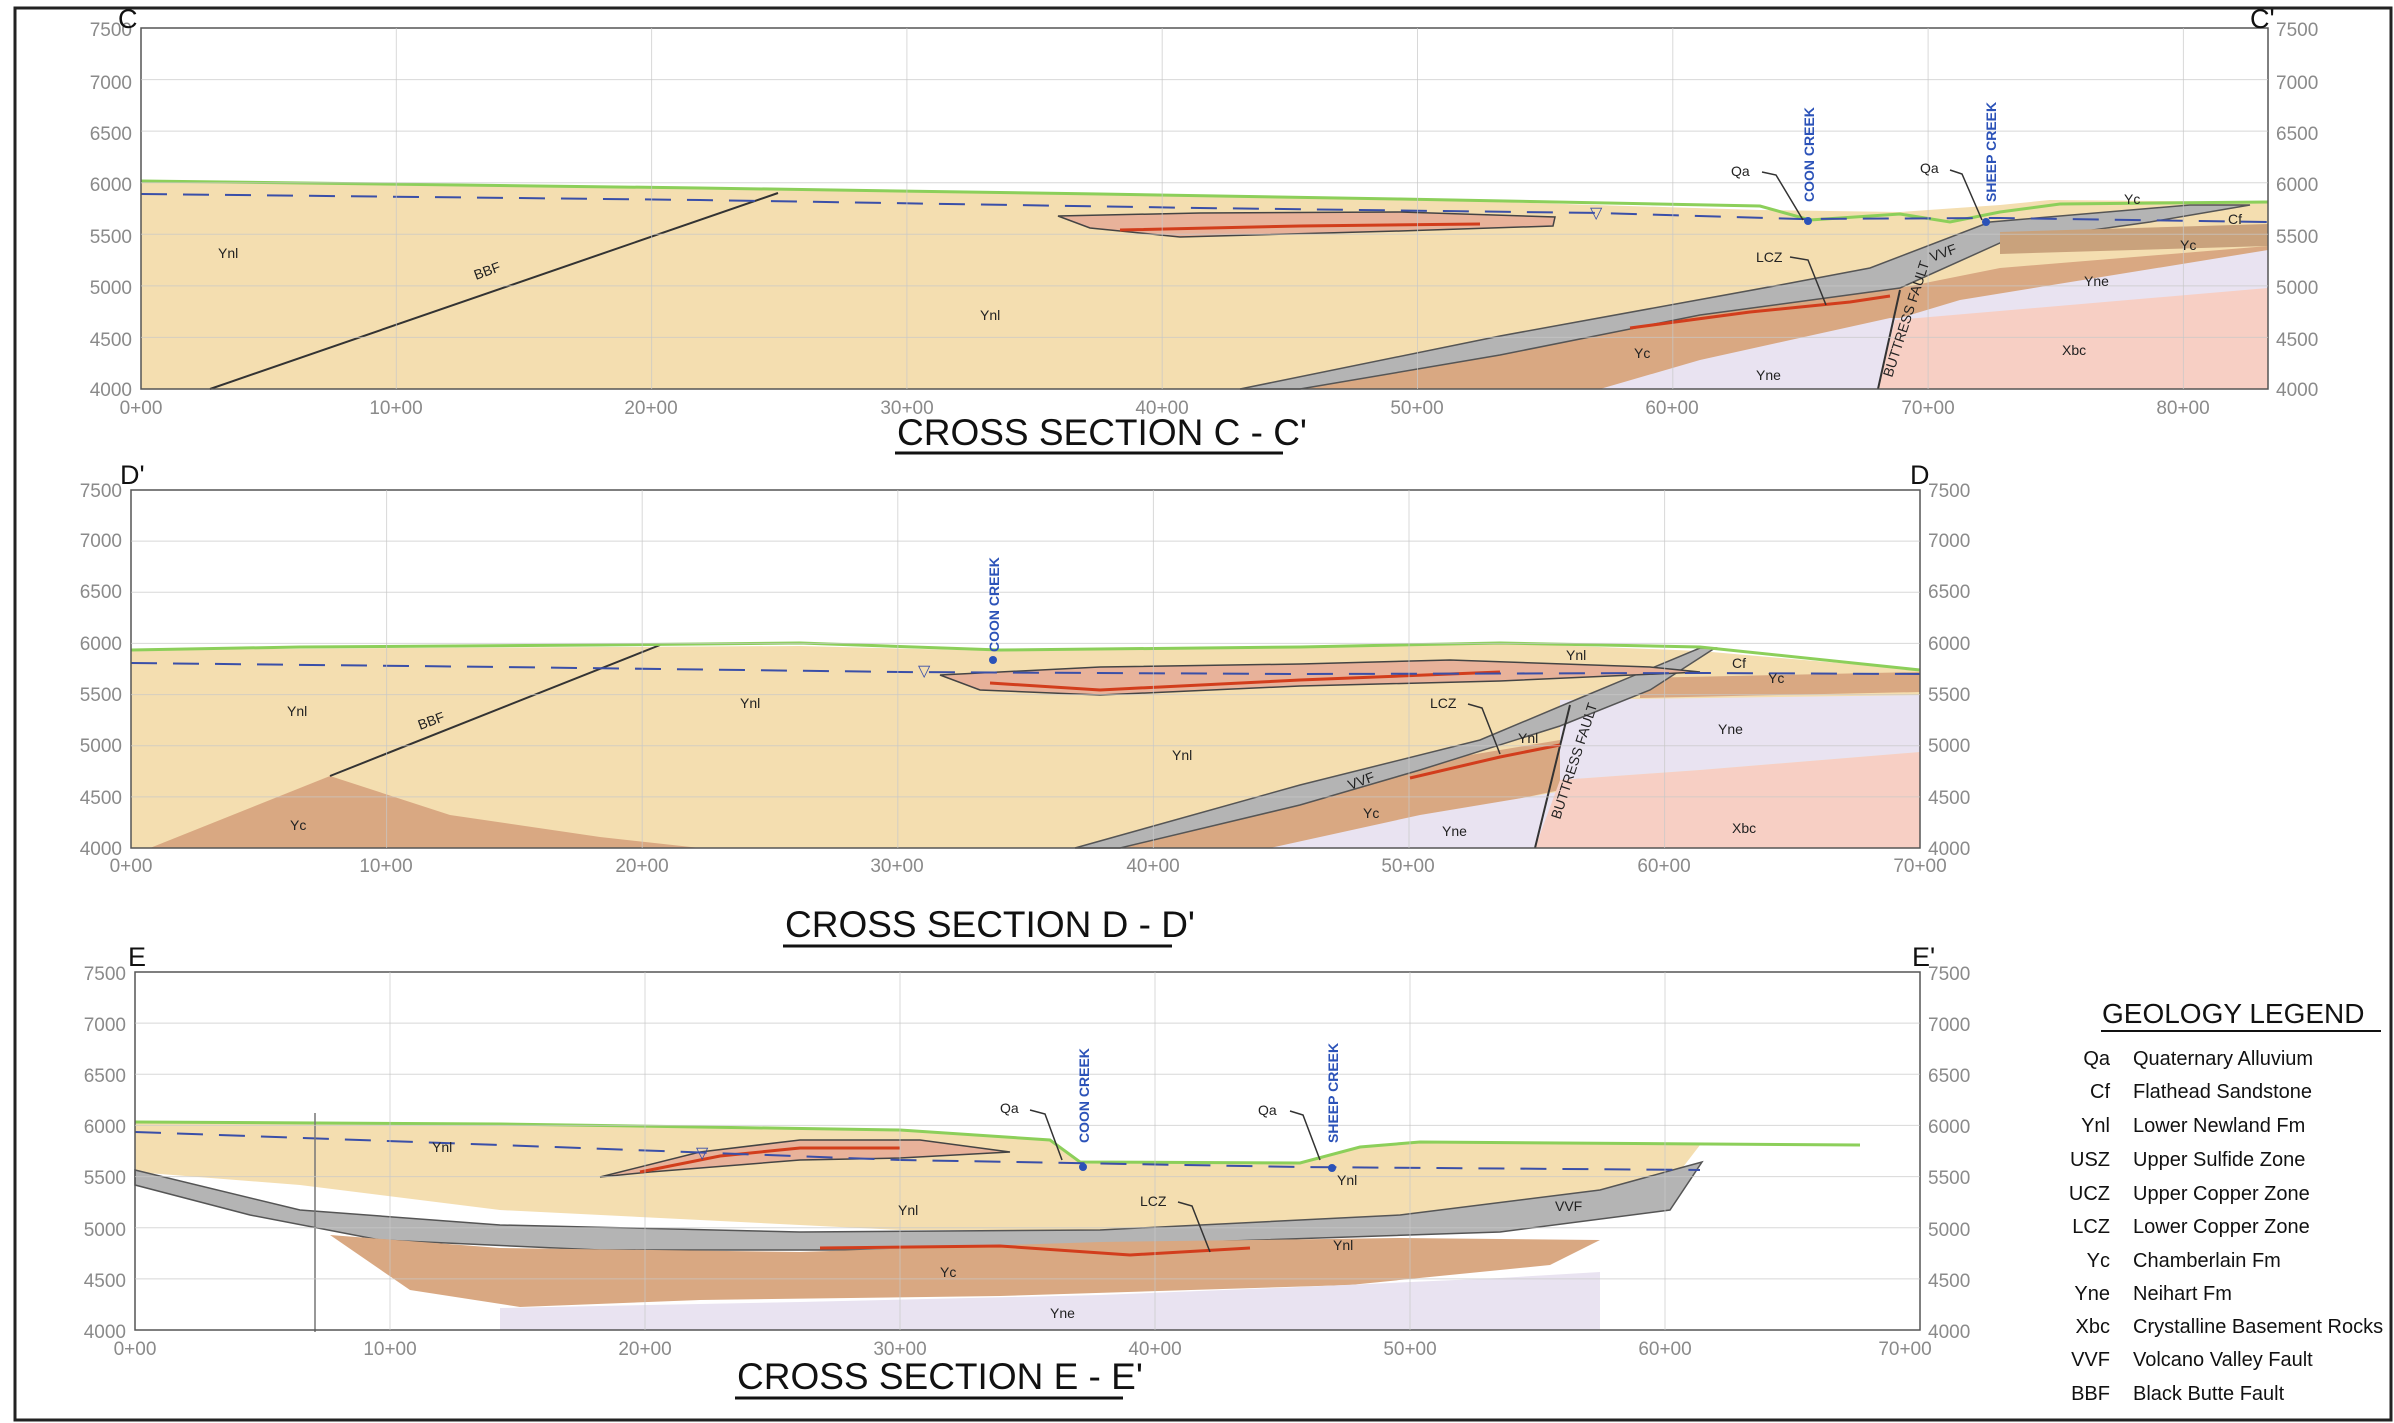 This screenshot has width=2394, height=1423. Describe the element at coordinates (111, 210) in the screenshot. I see `elevation-axis-c-left: 7500 7000 6500 6000 5500 5000 4500 4000` at that location.